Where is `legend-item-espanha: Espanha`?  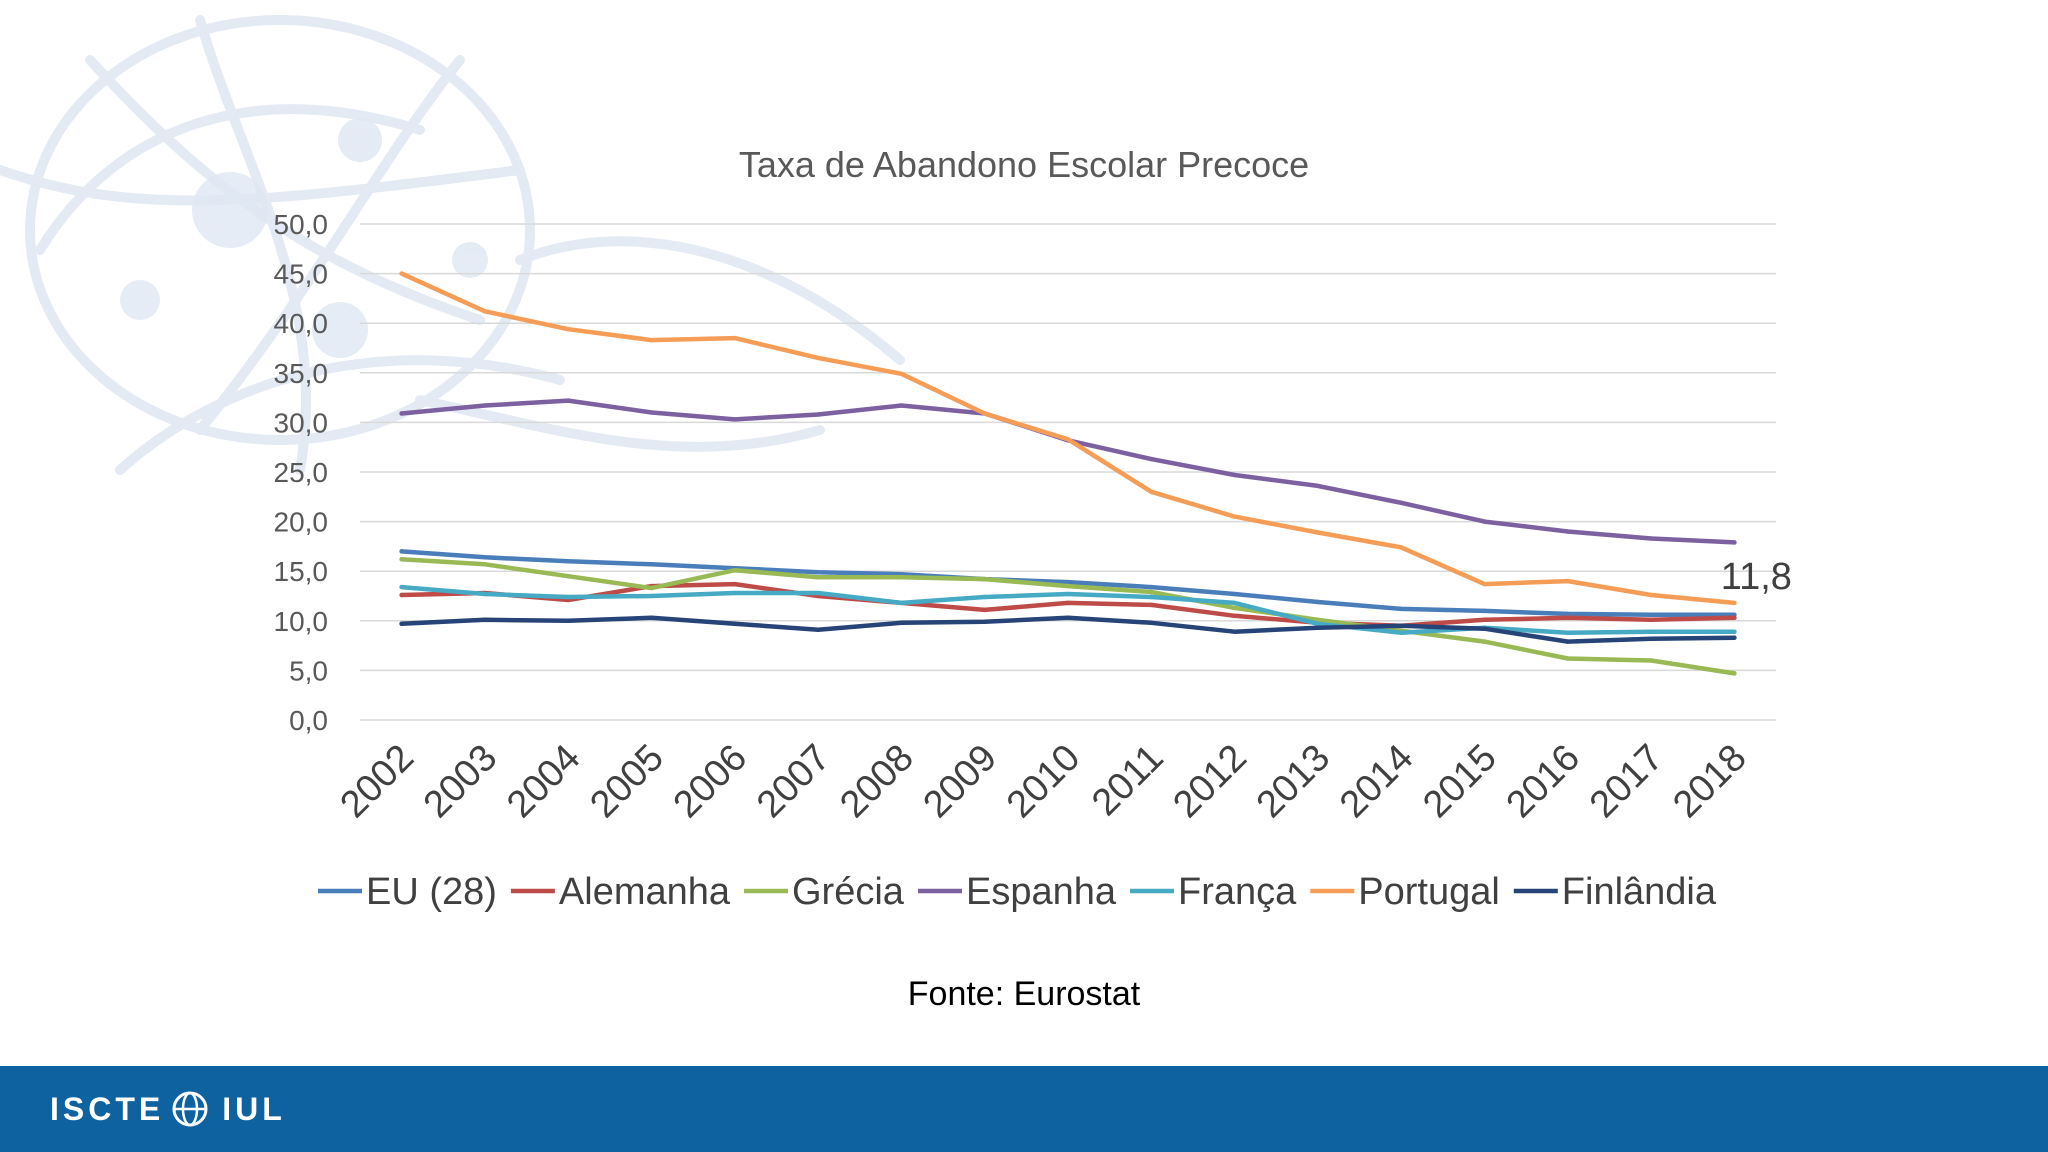
legend-item-espanha: Espanha is located at coordinates (1017, 892).